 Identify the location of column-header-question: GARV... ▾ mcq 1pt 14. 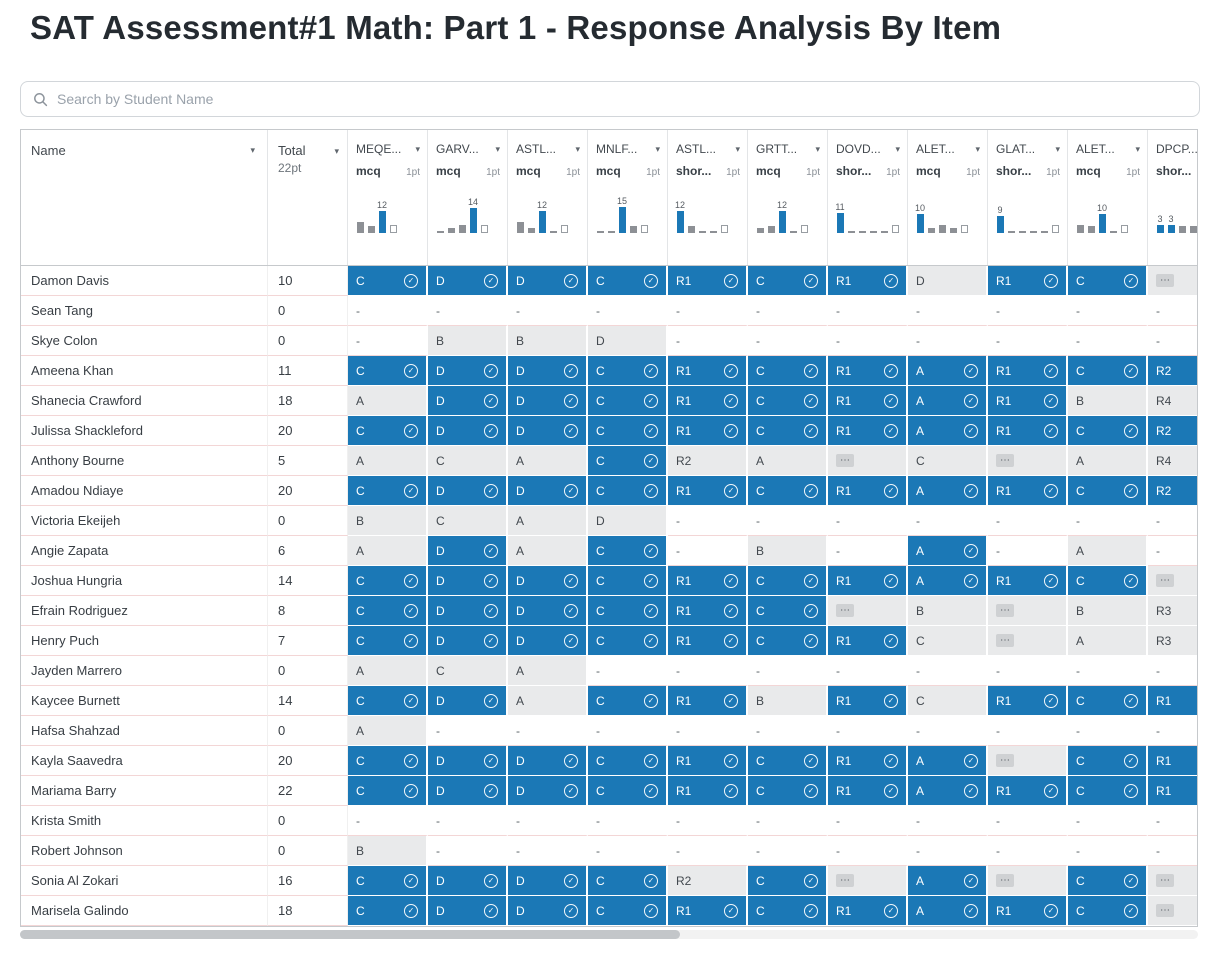
(468, 197).